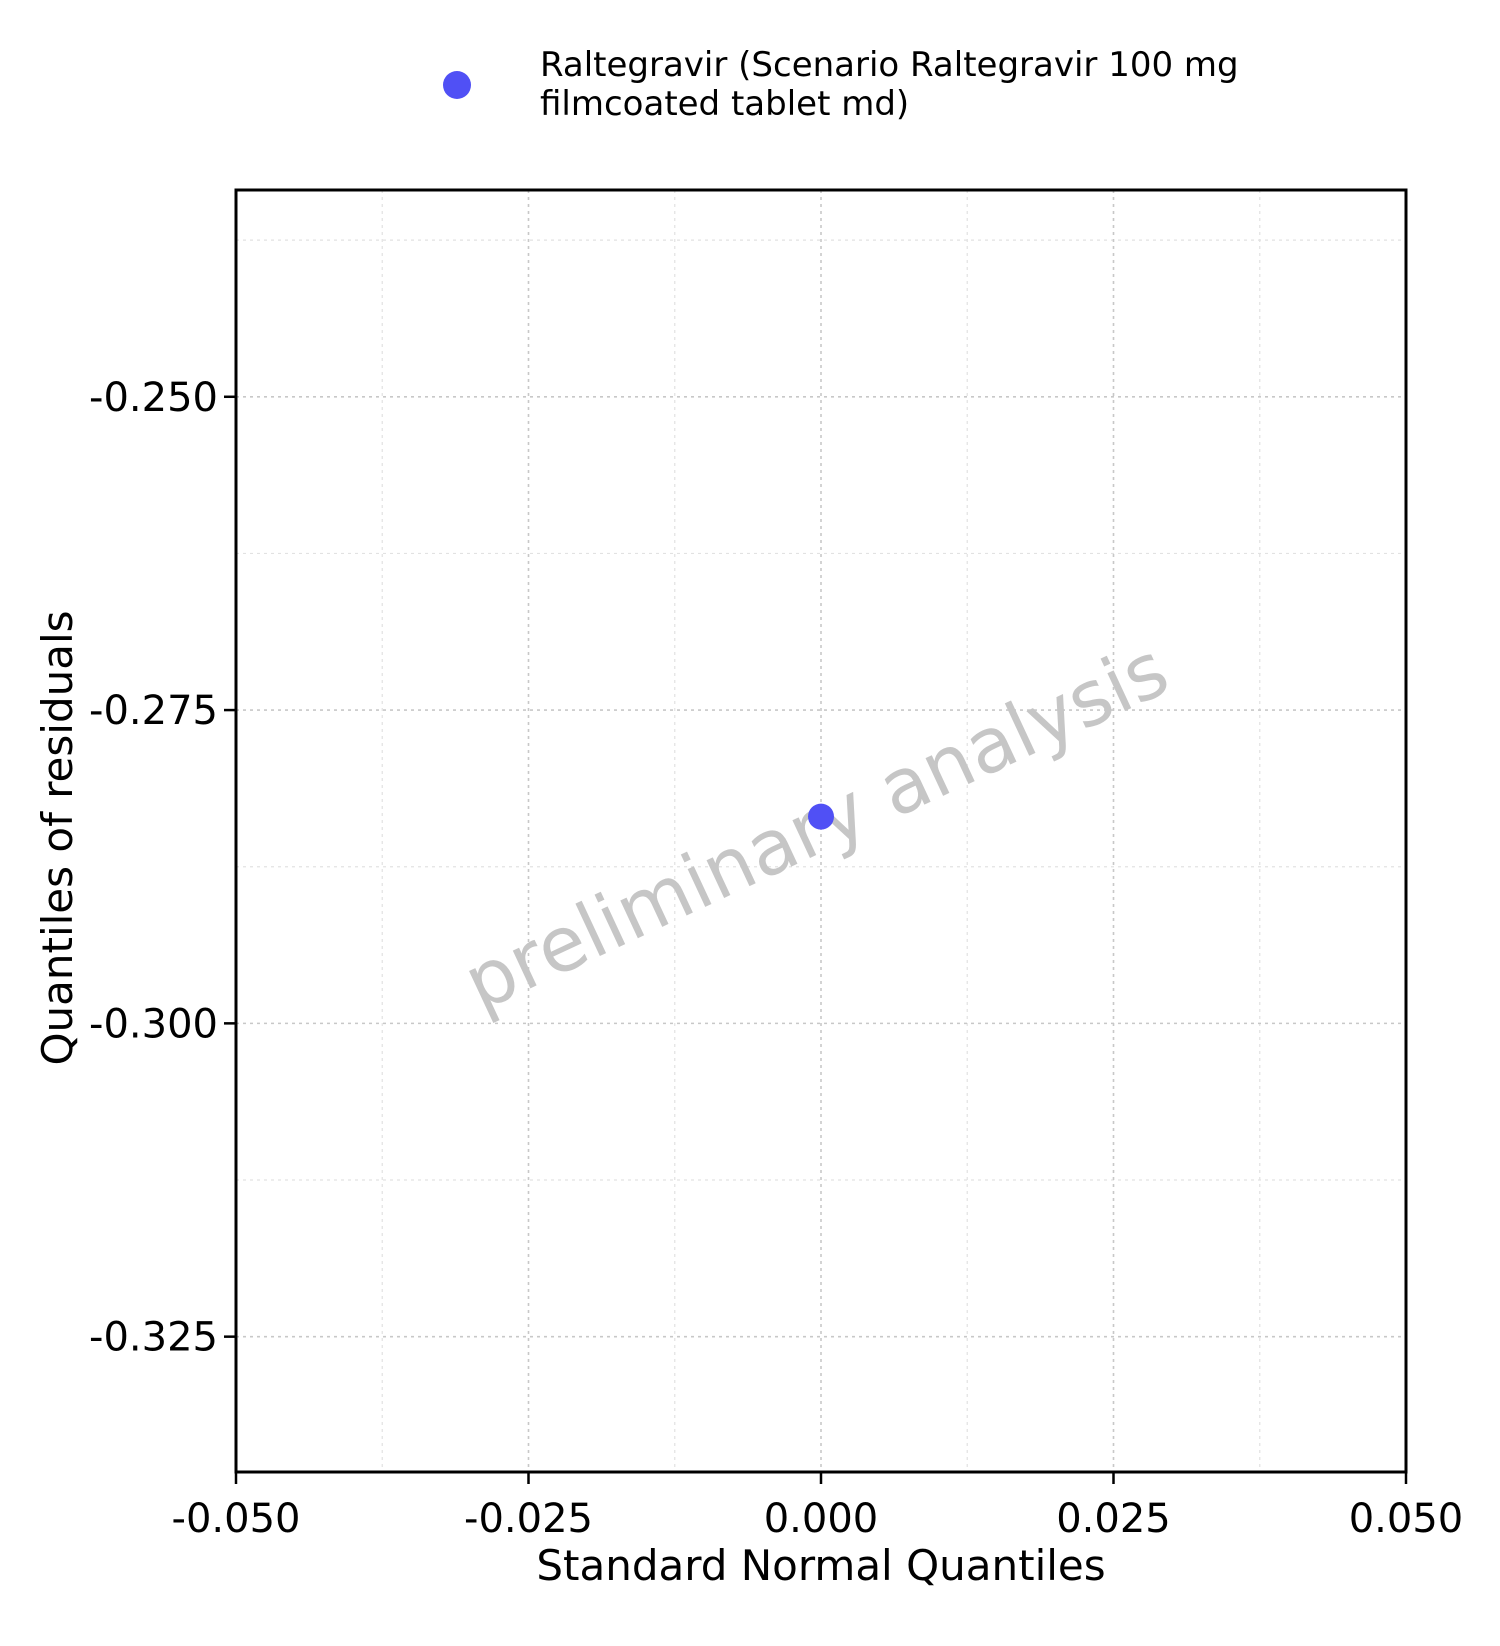 This screenshot has height=1646, width=1500. Describe the element at coordinates (1113, 1519) in the screenshot. I see `x-tick-label: 0.025` at that location.